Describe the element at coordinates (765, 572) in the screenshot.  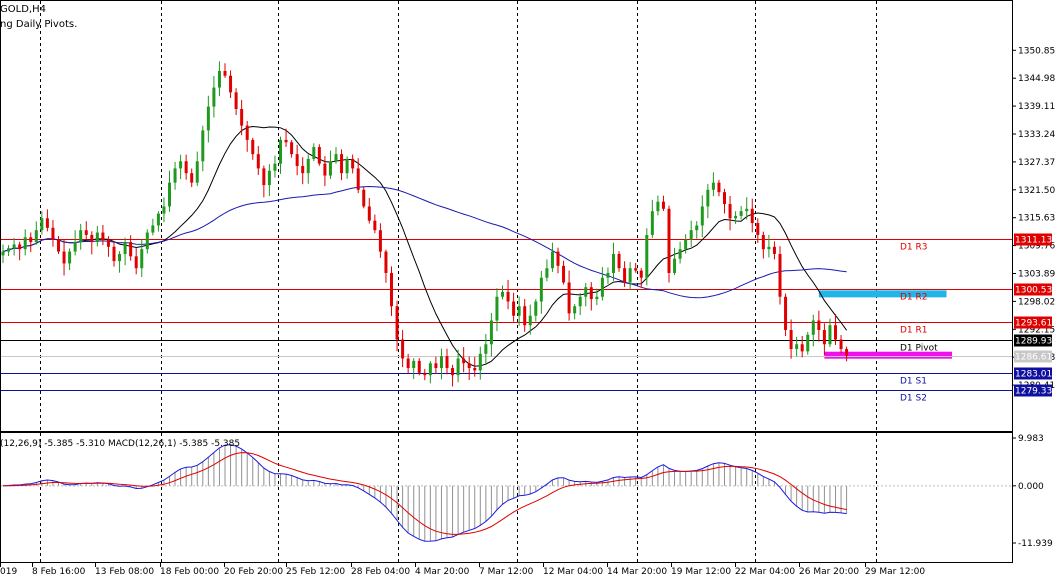
I see `time-tick-label: 22 Mar 04:00` at that location.